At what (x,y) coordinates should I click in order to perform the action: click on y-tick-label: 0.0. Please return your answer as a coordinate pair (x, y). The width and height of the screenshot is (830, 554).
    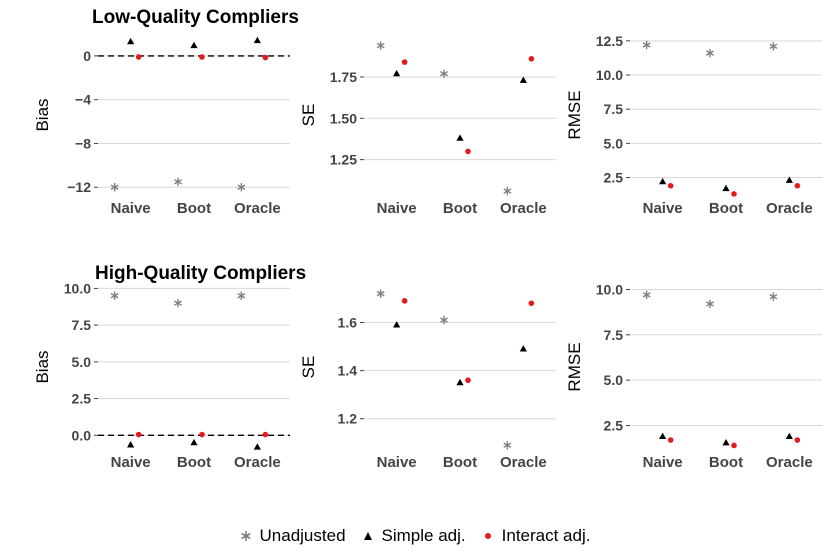
    Looking at the image, I should click on (82, 435).